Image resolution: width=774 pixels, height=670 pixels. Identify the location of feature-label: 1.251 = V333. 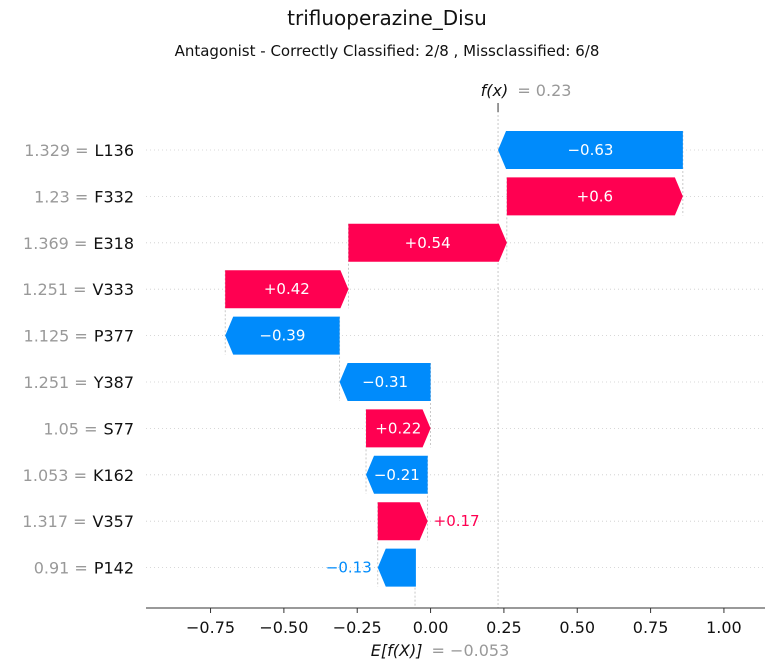
(78, 289).